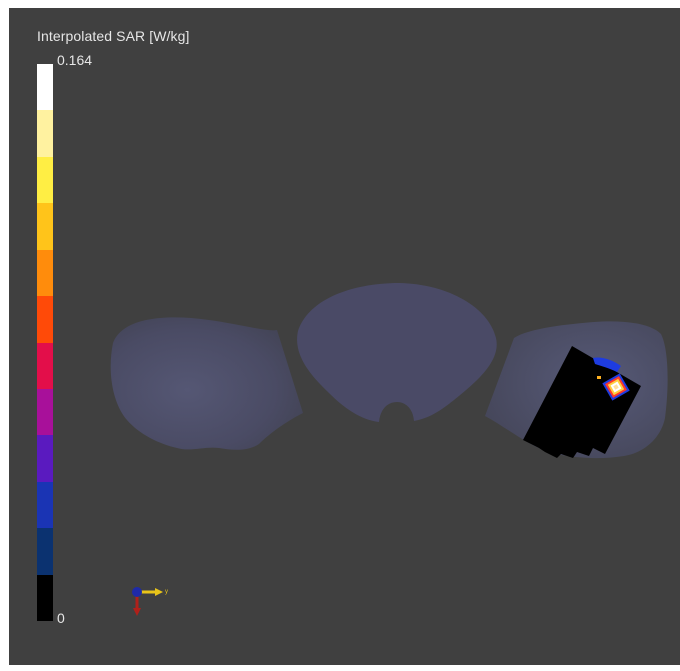  I want to click on sar-hotspot, so click(616, 387).